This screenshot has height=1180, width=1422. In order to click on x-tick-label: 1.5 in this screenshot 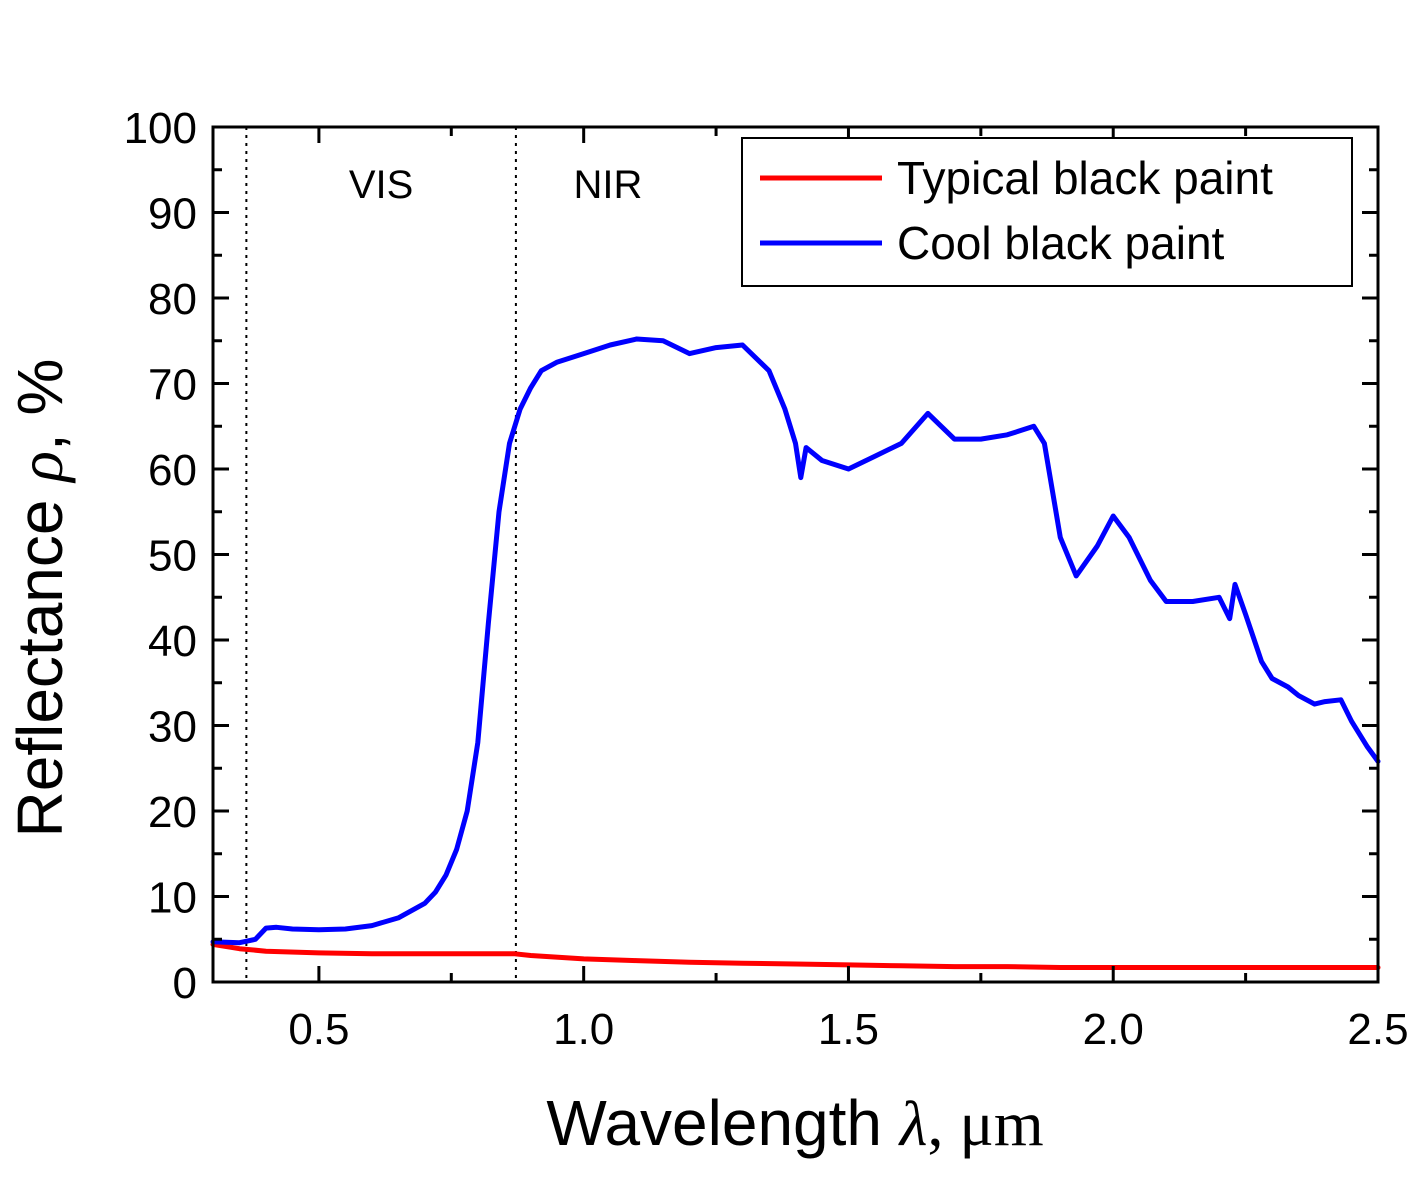, I will do `click(848, 1029)`.